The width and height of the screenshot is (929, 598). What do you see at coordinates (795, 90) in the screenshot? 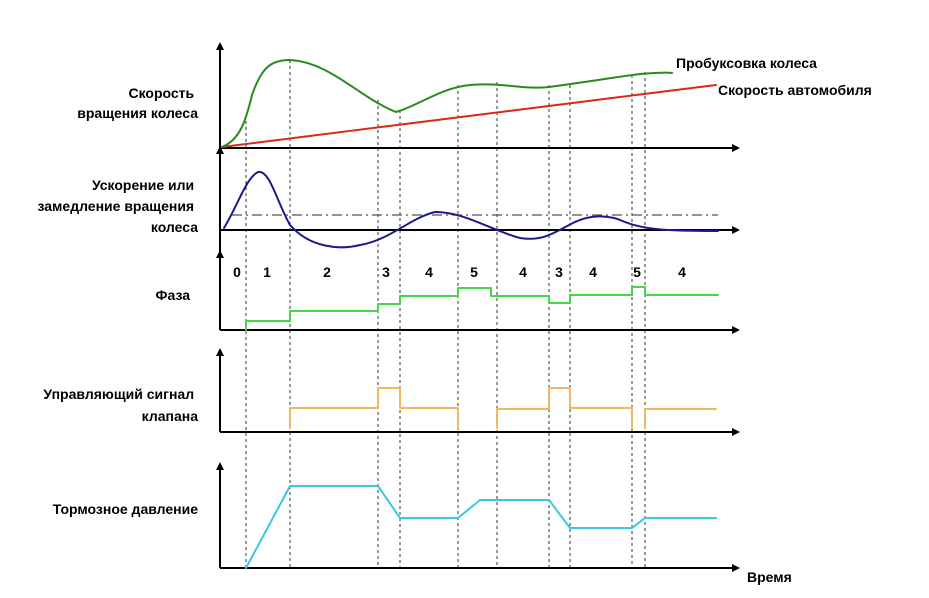
I see `label-vehicle-speed: Скорость автомобиля` at bounding box center [795, 90].